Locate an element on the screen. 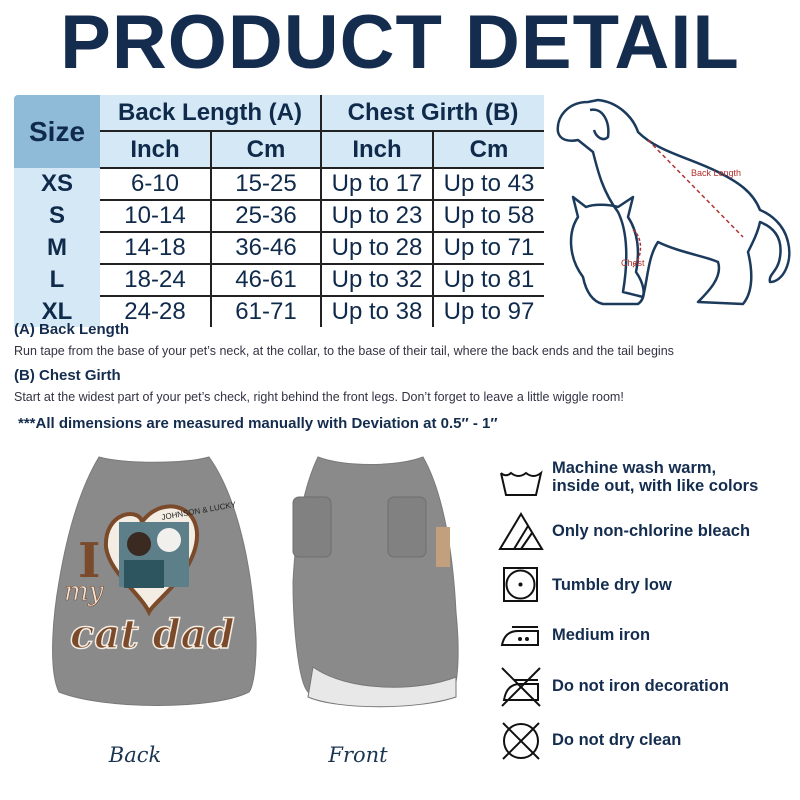  size-value: 18-24 is located at coordinates (155, 279).